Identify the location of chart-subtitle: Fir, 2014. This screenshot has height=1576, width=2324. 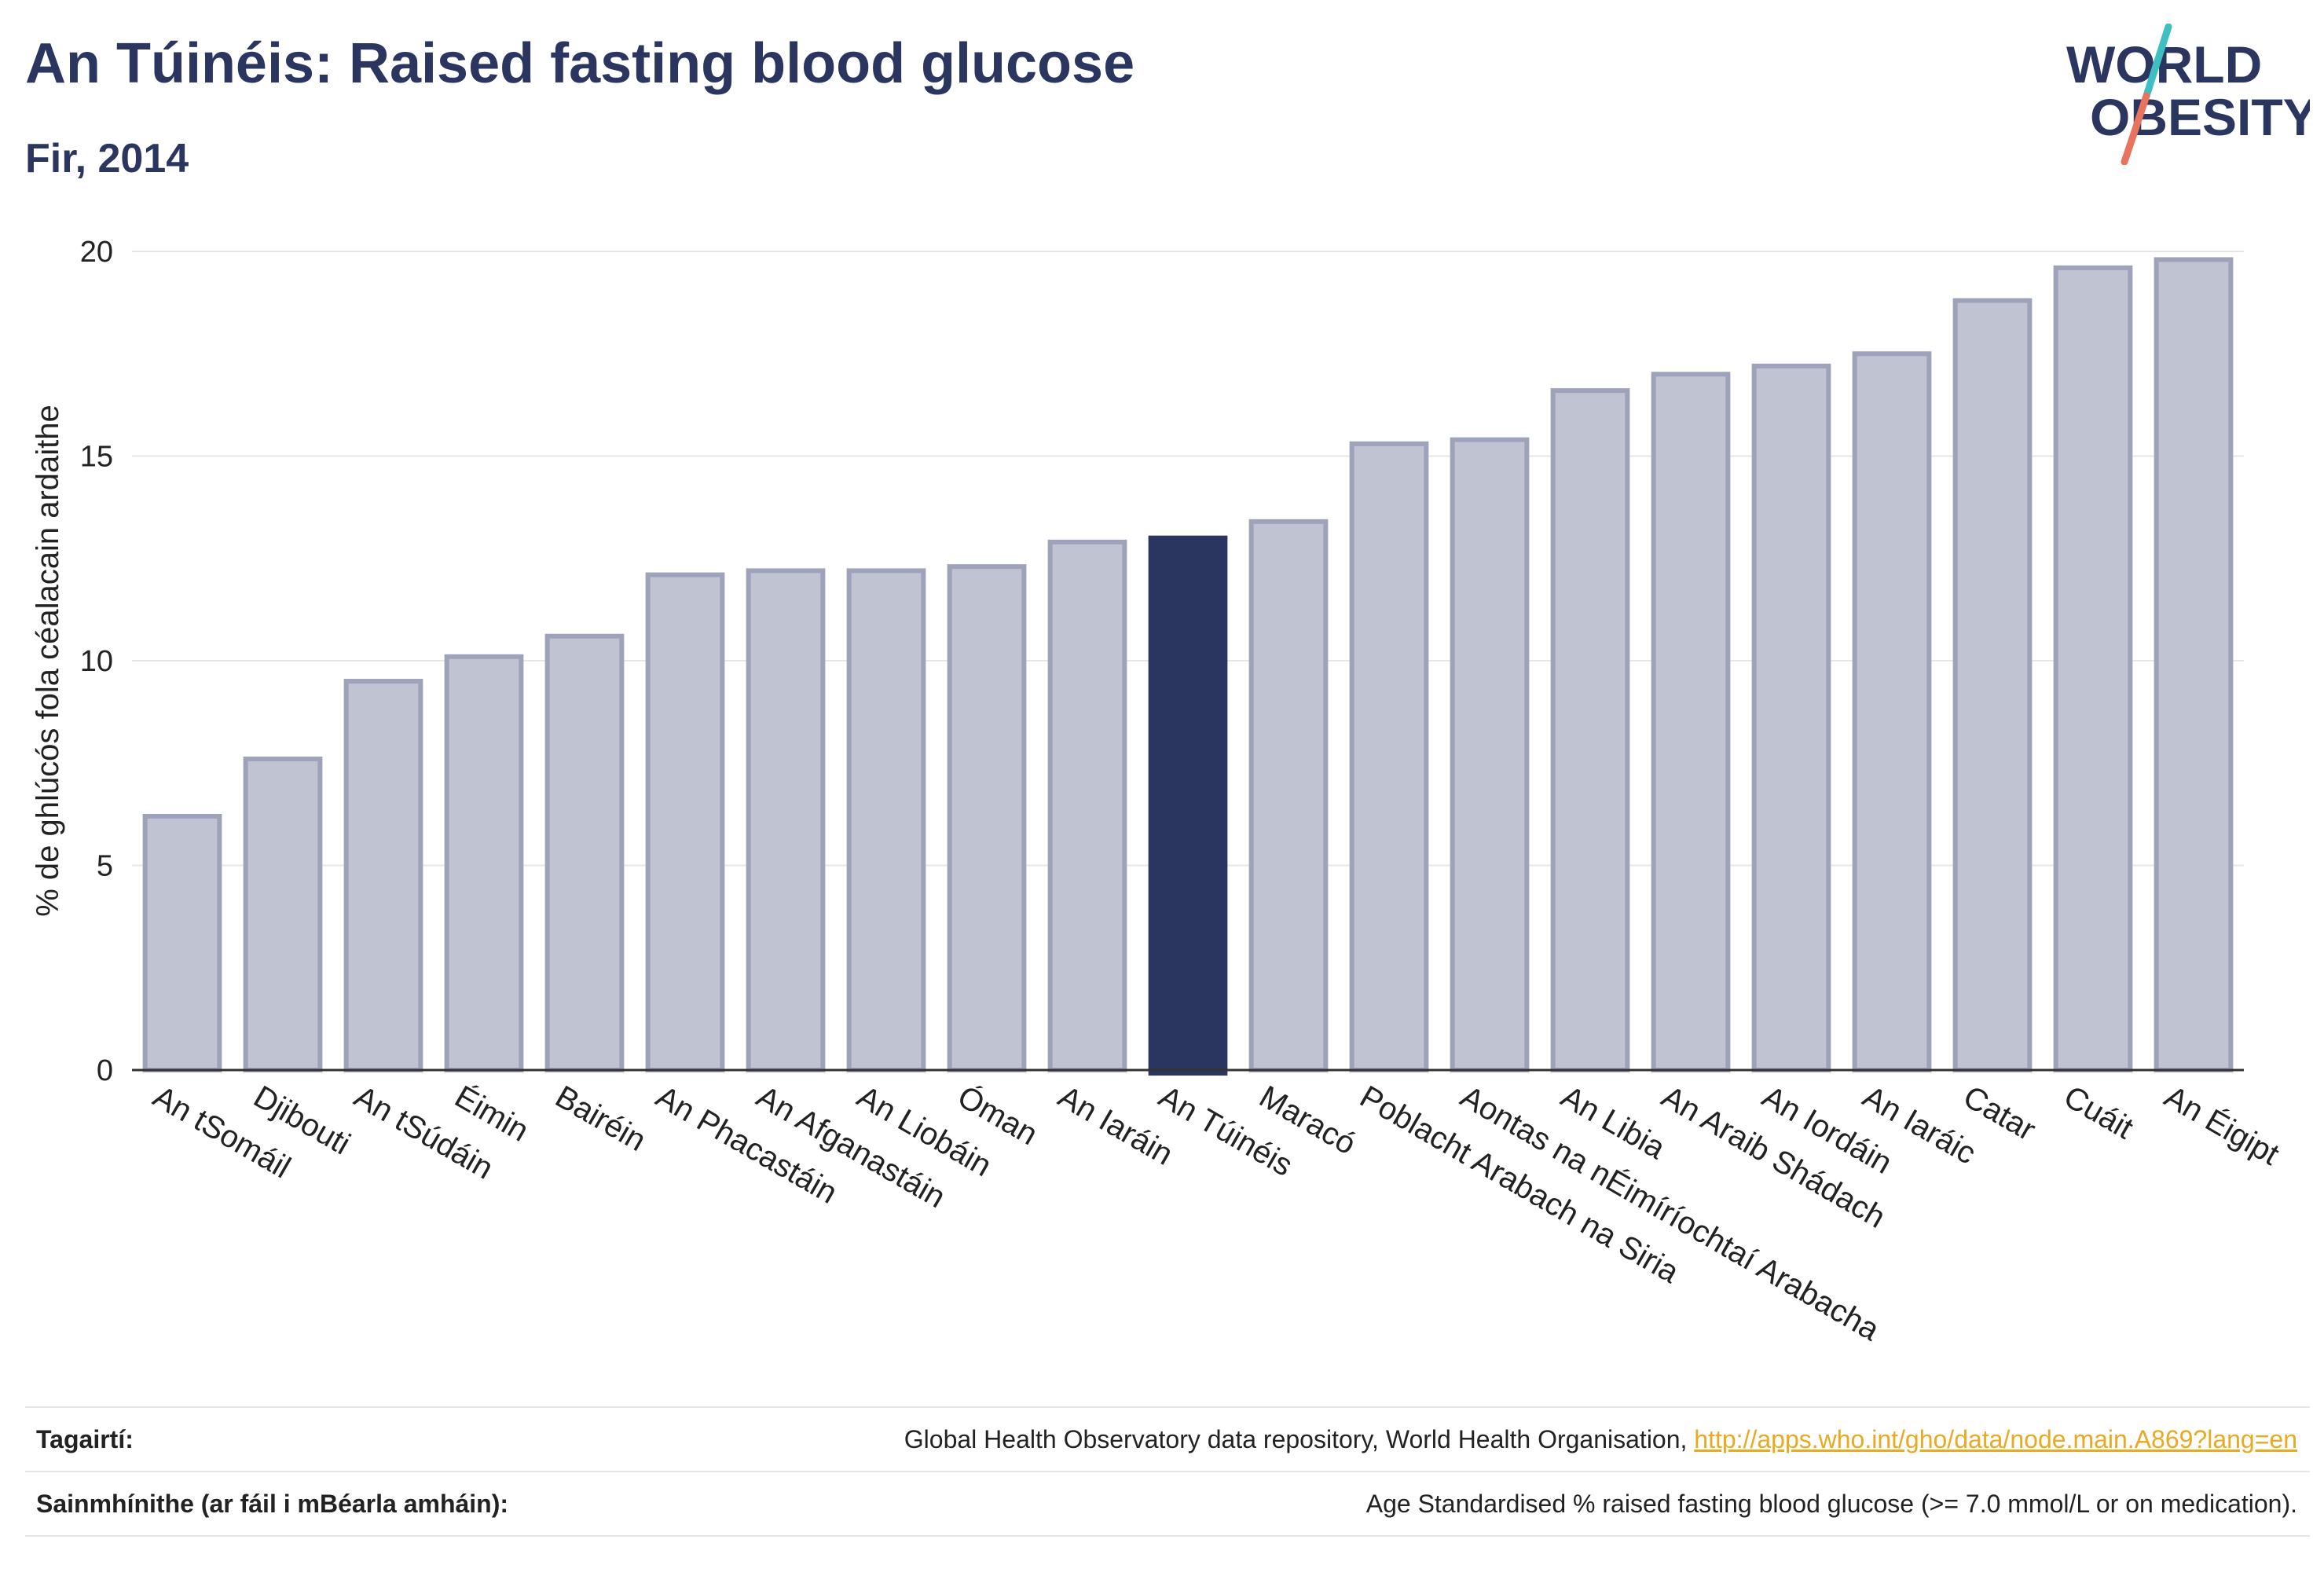
(107, 158).